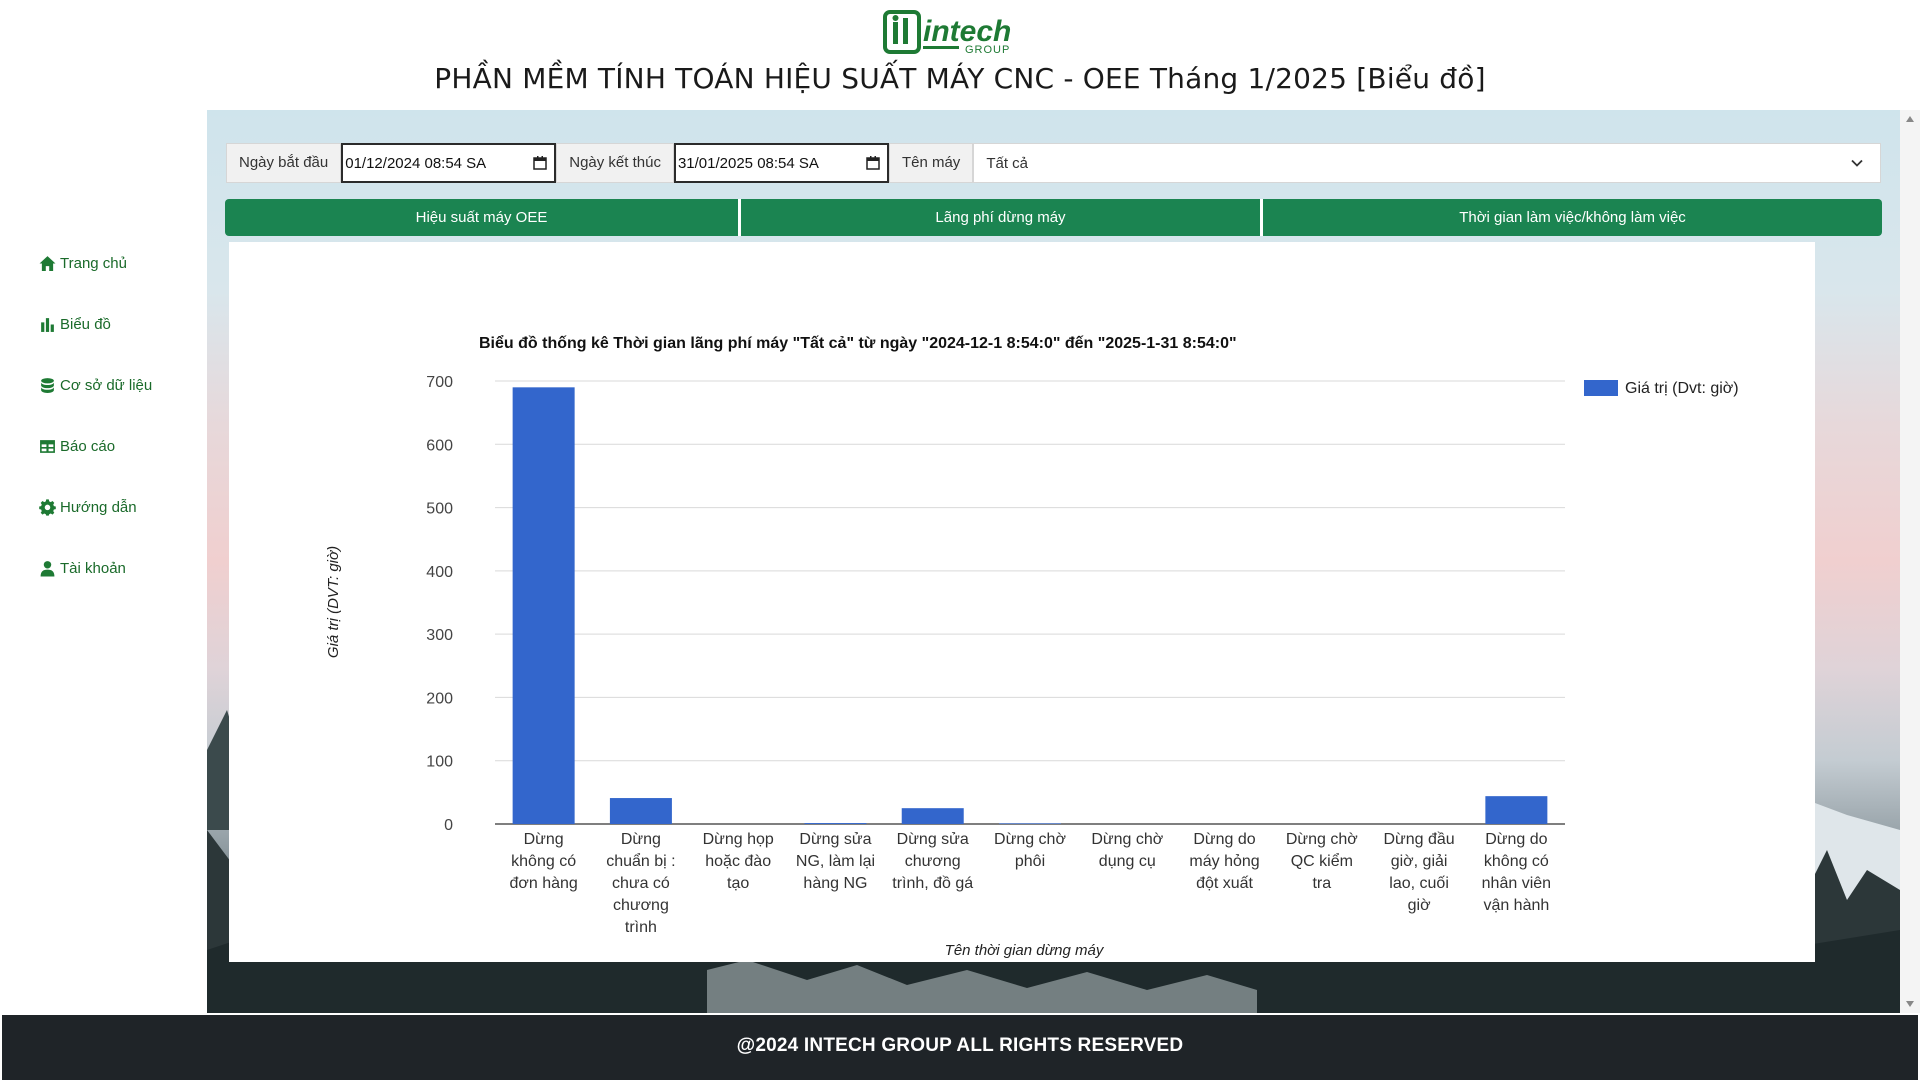 This screenshot has width=1920, height=1080. Describe the element at coordinates (439, 445) in the screenshot. I see `y-tick-label: 600` at that location.